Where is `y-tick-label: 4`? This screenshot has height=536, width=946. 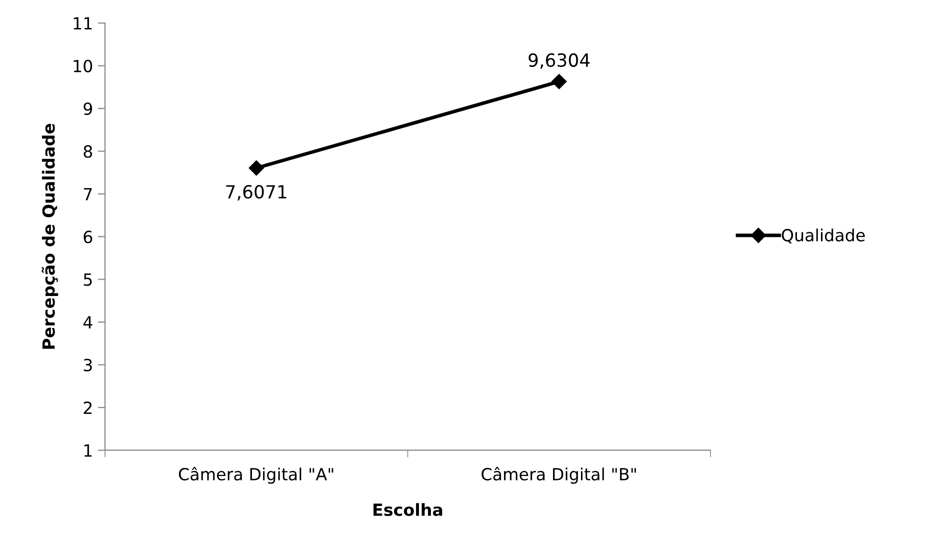
y-tick-label: 4 is located at coordinates (87, 322).